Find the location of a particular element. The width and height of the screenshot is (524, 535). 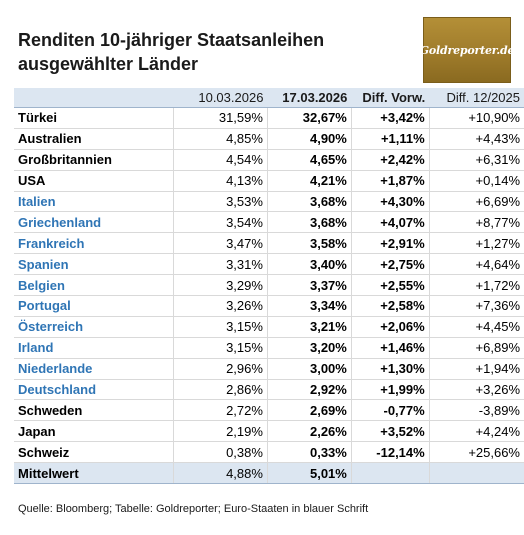

table-row: Spanien 3,31% 3,40% +2,75% +4,64% is located at coordinates (269, 264).